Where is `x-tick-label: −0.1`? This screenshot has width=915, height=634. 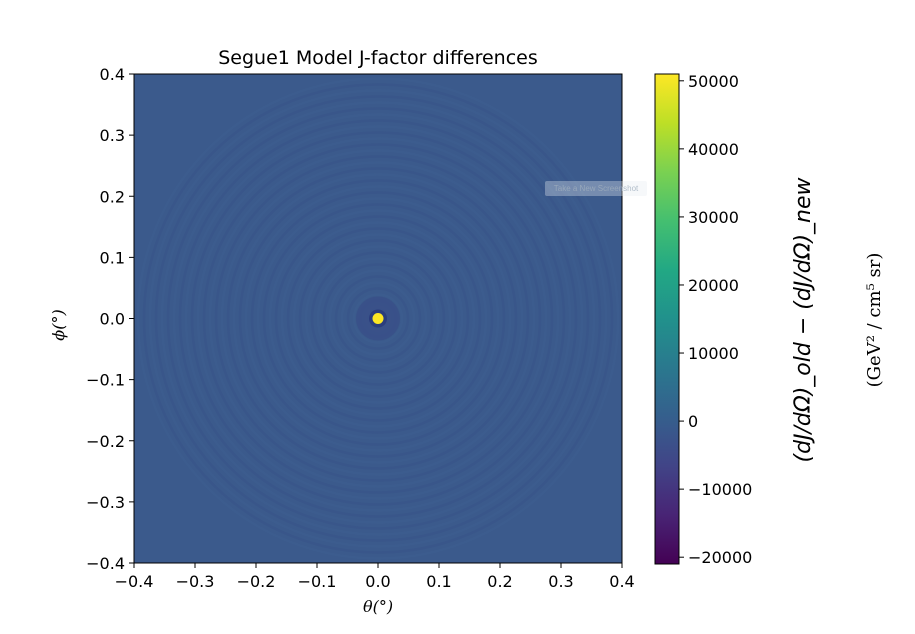
x-tick-label: −0.1 is located at coordinates (317, 581).